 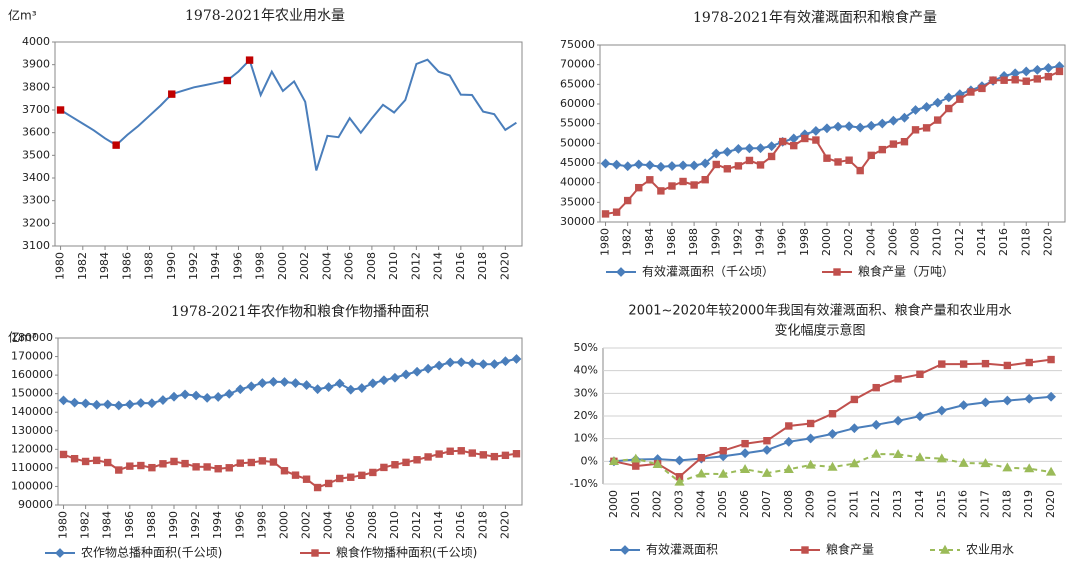 I want to click on x-tick-label: 2001, so click(x=635, y=504).